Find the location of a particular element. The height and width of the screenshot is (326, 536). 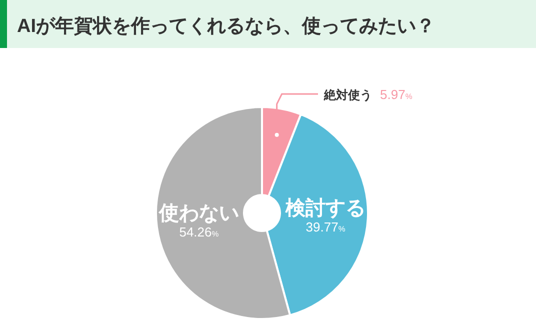

slice-label: 絶対使う is located at coordinates (347, 95).